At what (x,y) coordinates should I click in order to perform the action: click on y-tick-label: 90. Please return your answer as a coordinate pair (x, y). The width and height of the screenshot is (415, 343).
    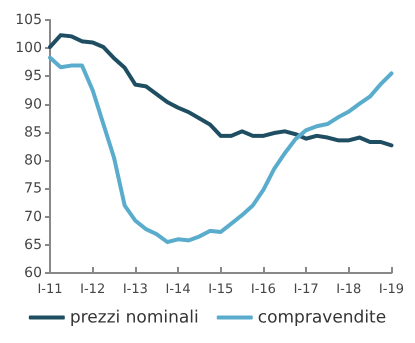
    Looking at the image, I should click on (33, 104).